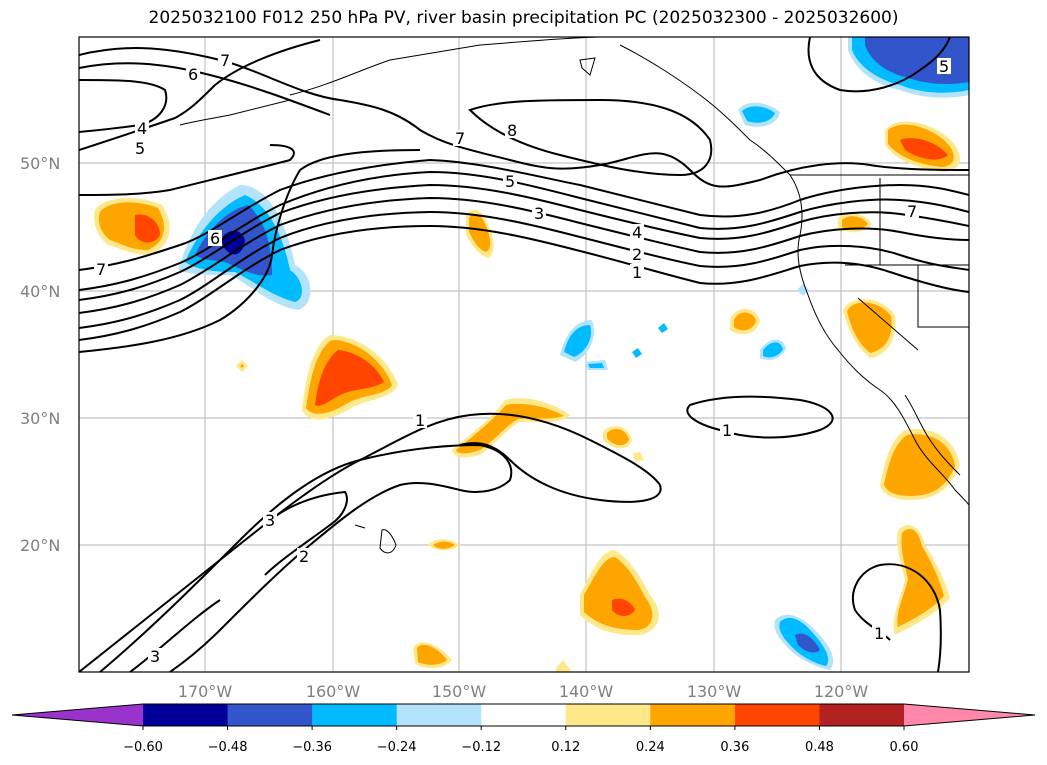 The height and width of the screenshot is (765, 1047). What do you see at coordinates (803, 290) in the screenshot?
I see `precip-blob-small-o` at bounding box center [803, 290].